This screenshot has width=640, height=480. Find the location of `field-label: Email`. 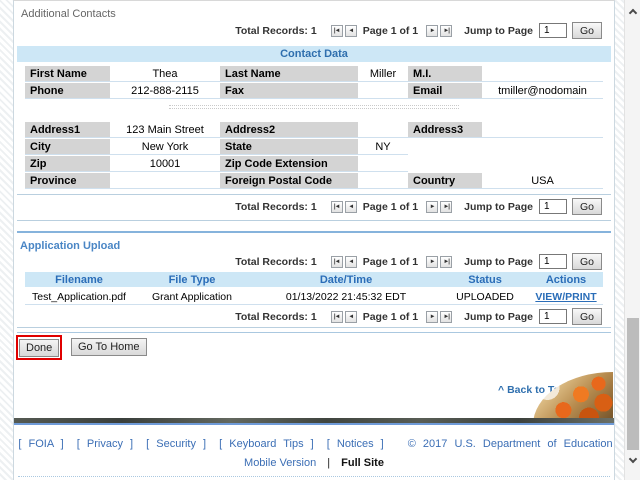

field-label: Email is located at coordinates (445, 91).